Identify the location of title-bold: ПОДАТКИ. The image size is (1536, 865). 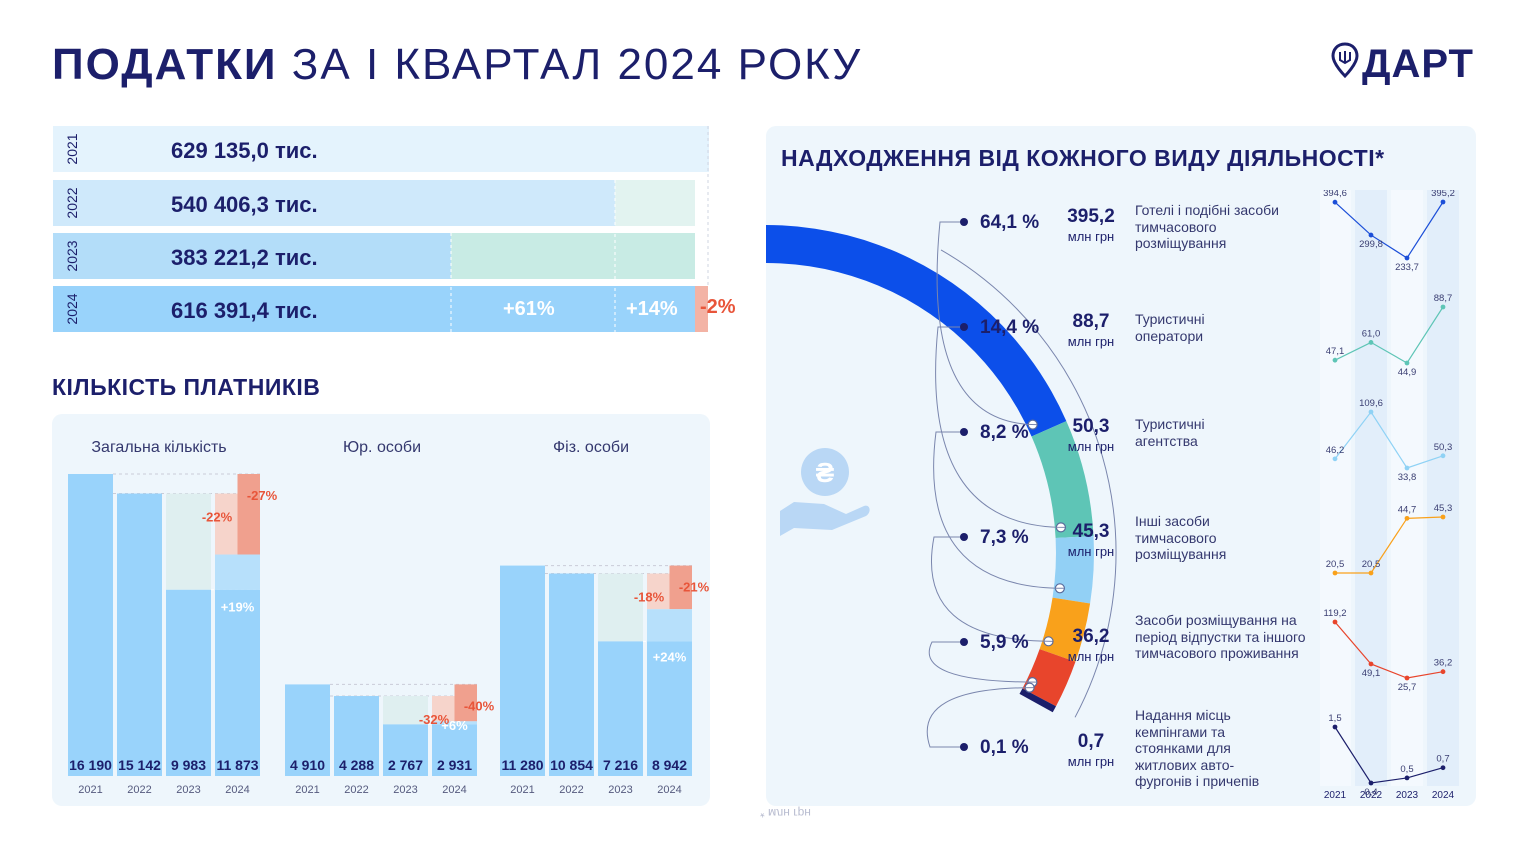
(165, 64).